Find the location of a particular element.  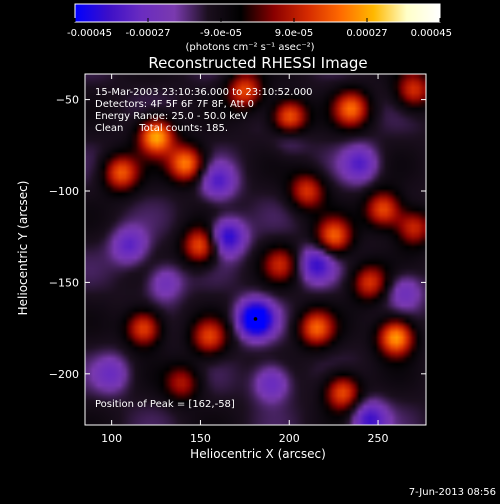

peak-position-label: Position of Peak = [162,-58] is located at coordinates (165, 404).